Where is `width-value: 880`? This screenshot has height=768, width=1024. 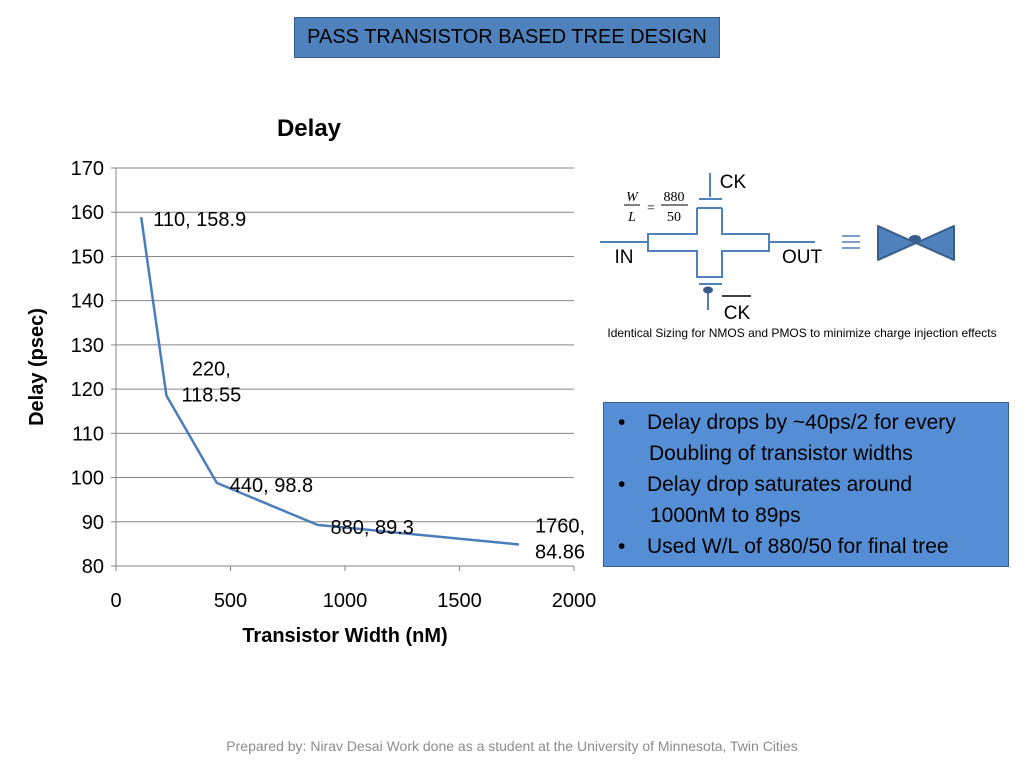 width-value: 880 is located at coordinates (674, 197).